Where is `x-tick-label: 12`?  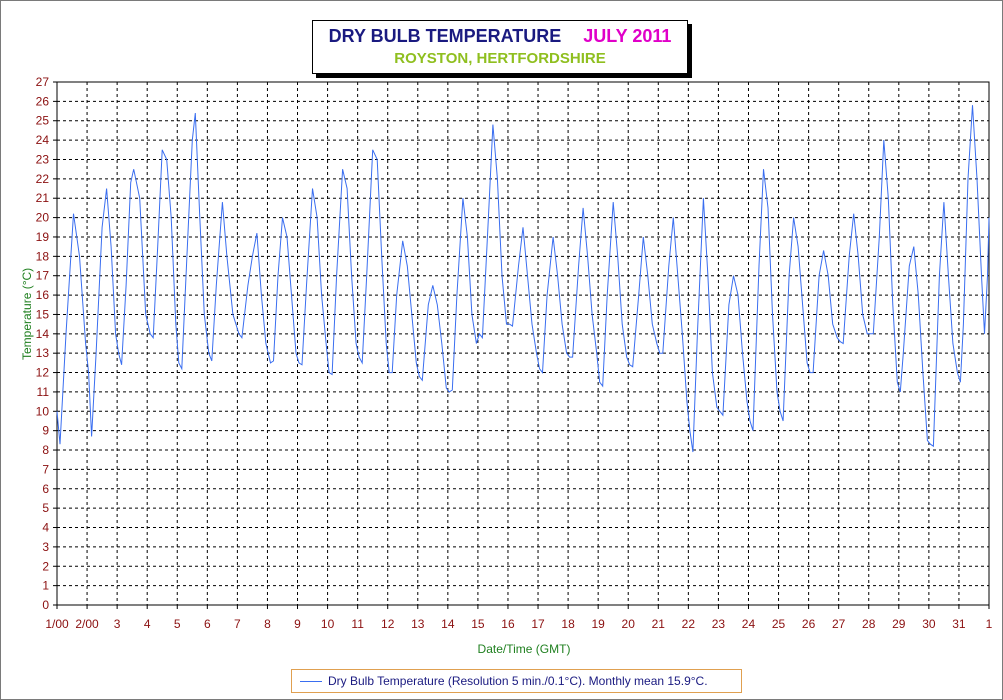 x-tick-label: 12 is located at coordinates (388, 624).